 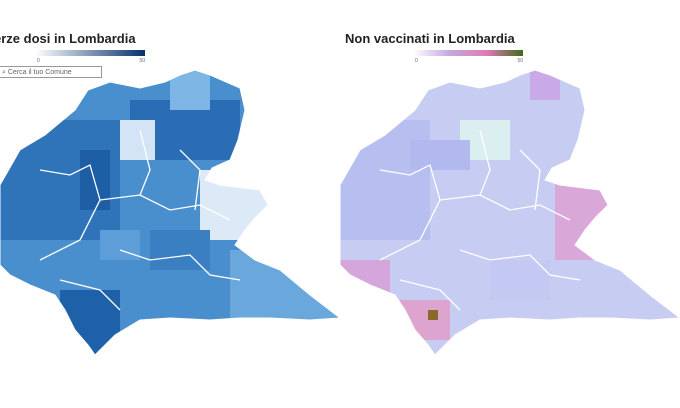 I want to click on left-legend-gradient, so click(x=90, y=53).